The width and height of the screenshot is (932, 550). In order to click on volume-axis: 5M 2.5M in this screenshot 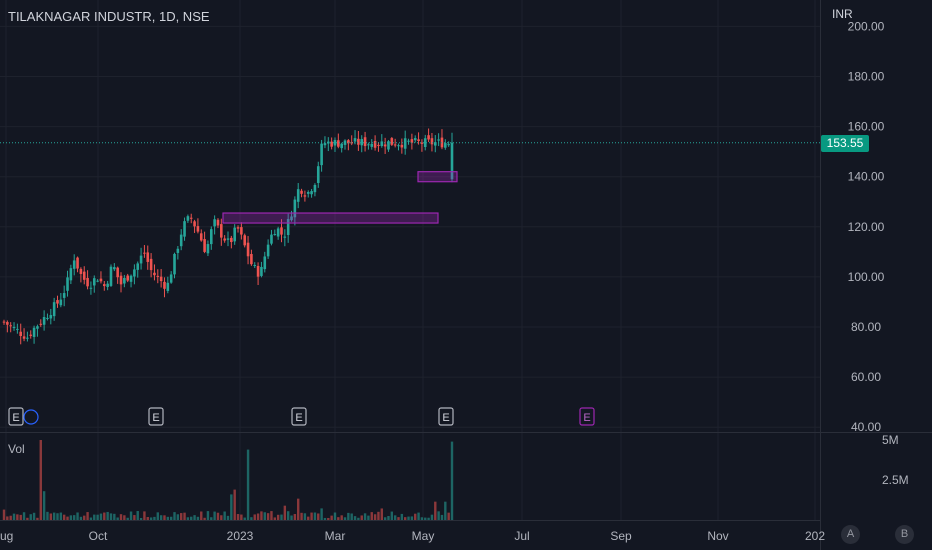, I will do `click(895, 460)`.